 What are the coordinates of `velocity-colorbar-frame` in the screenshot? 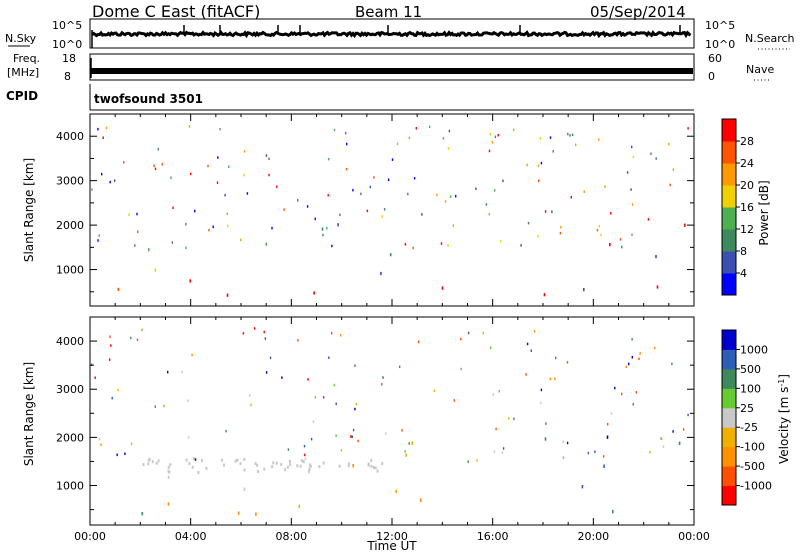 It's located at (729, 417).